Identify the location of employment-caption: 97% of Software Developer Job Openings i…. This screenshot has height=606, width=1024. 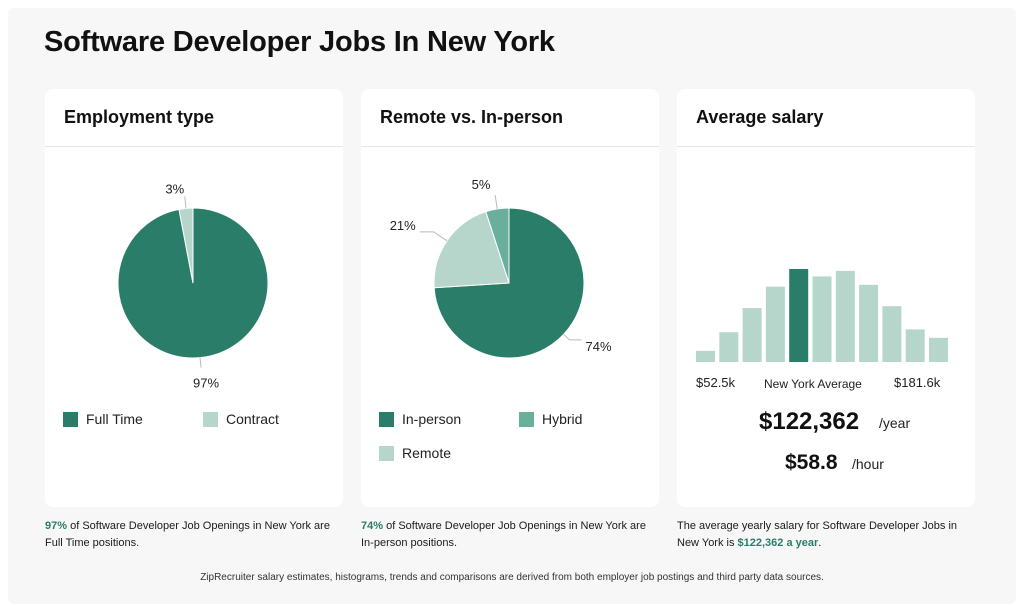
(194, 535).